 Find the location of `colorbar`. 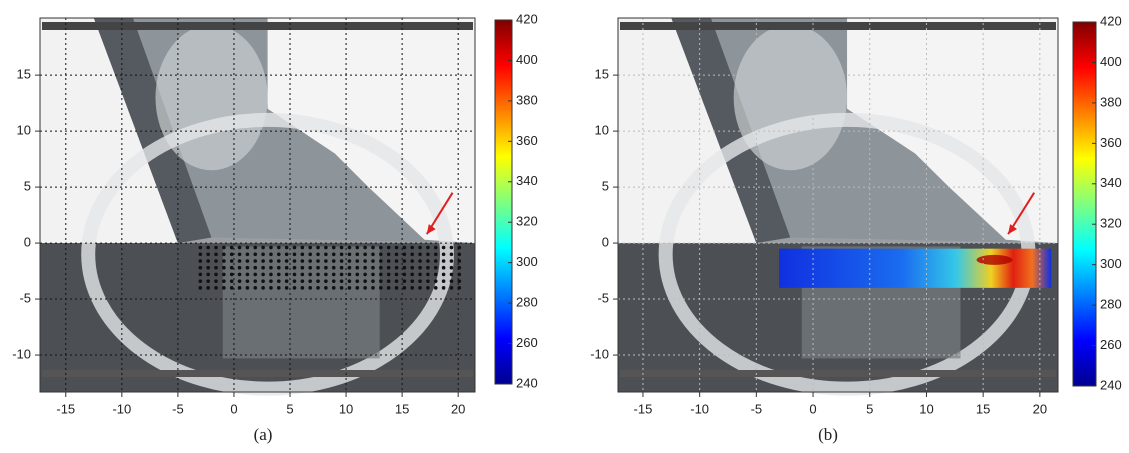

colorbar is located at coordinates (503, 202).